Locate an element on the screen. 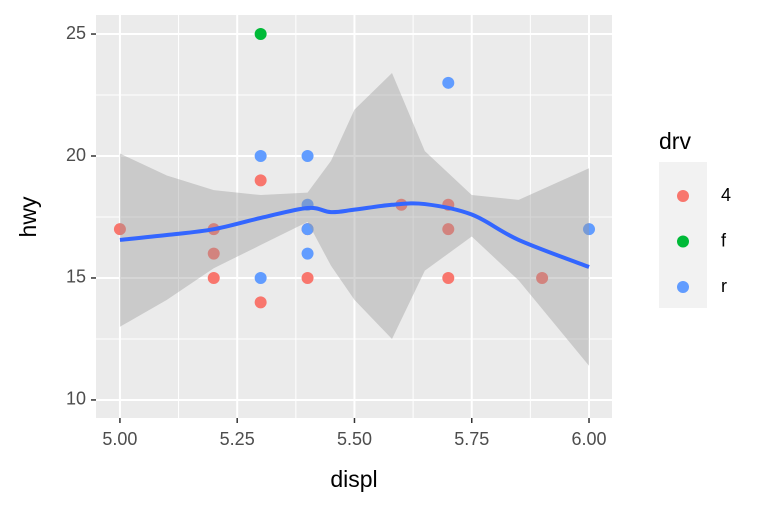 The height and width of the screenshot is (517, 768). legend-label: r is located at coordinates (724, 286).